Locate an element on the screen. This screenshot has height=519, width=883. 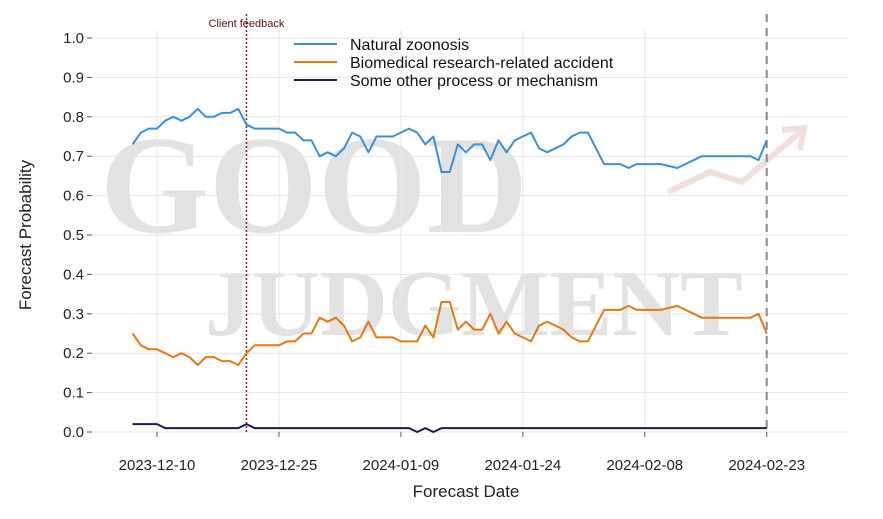
y-tick-label: 0.9 is located at coordinates (73, 77).